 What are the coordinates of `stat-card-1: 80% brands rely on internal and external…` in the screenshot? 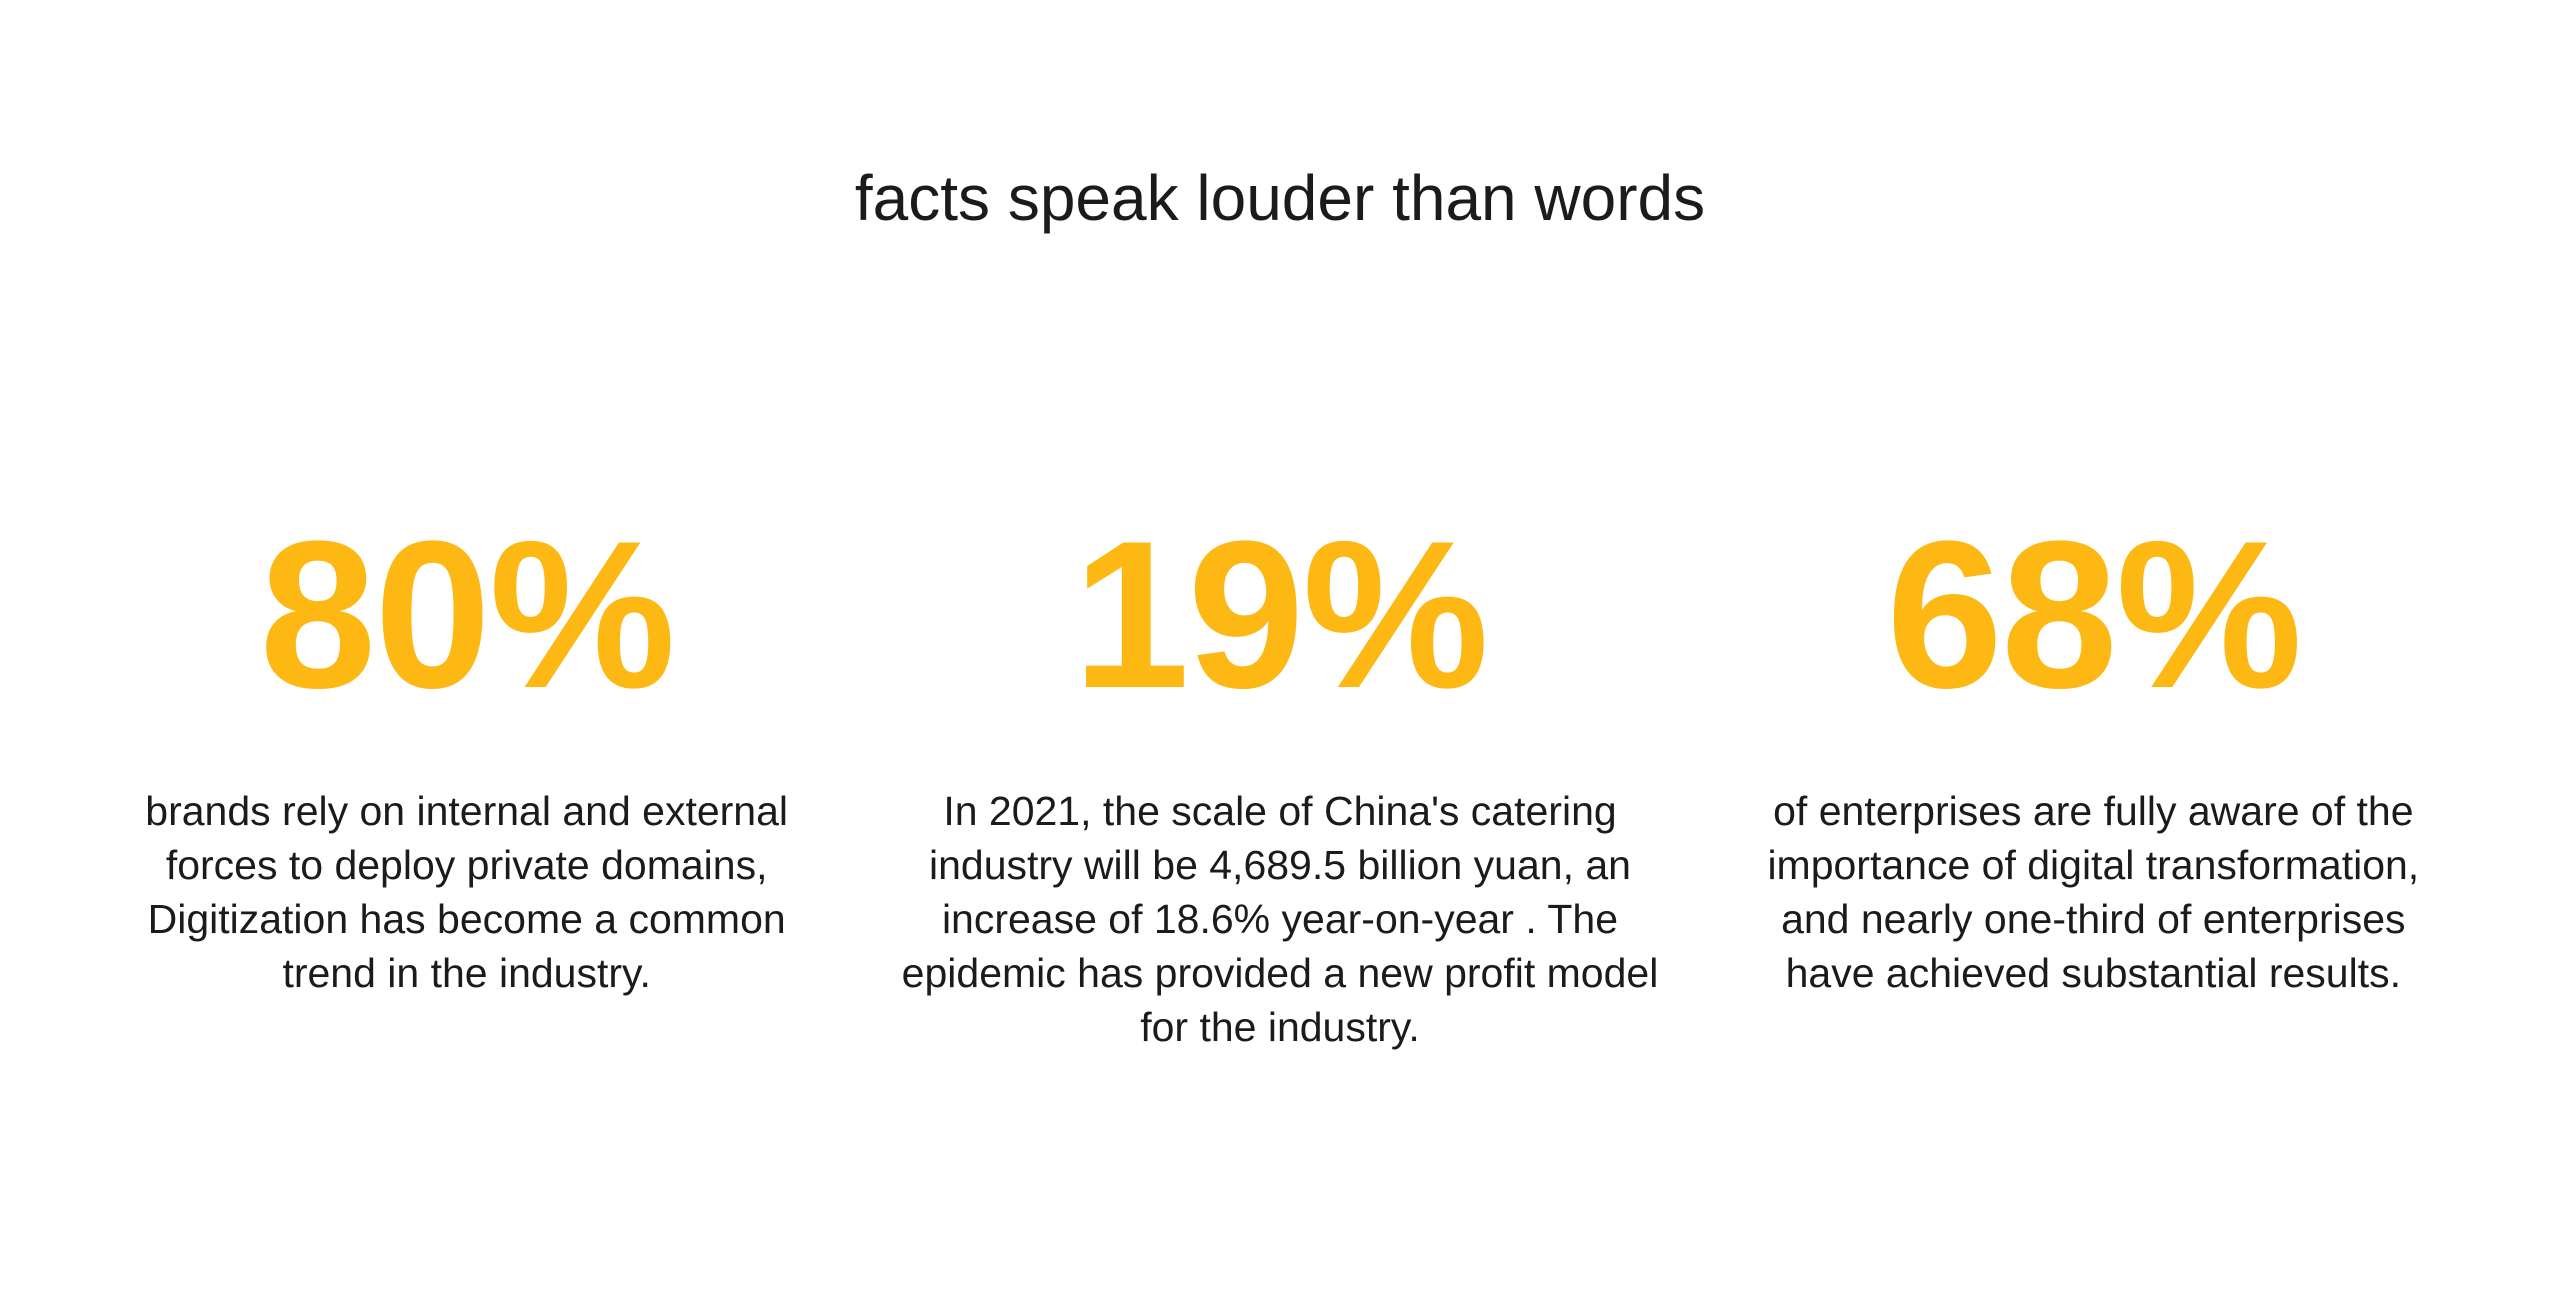 It's located at (466, 748).